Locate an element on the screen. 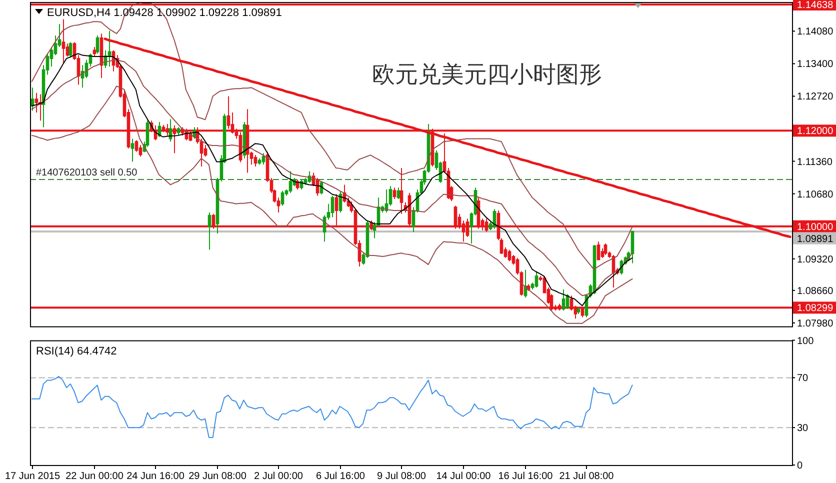 The image size is (836, 483). x-tick-label: 14 Jul 00:00 is located at coordinates (464, 476).